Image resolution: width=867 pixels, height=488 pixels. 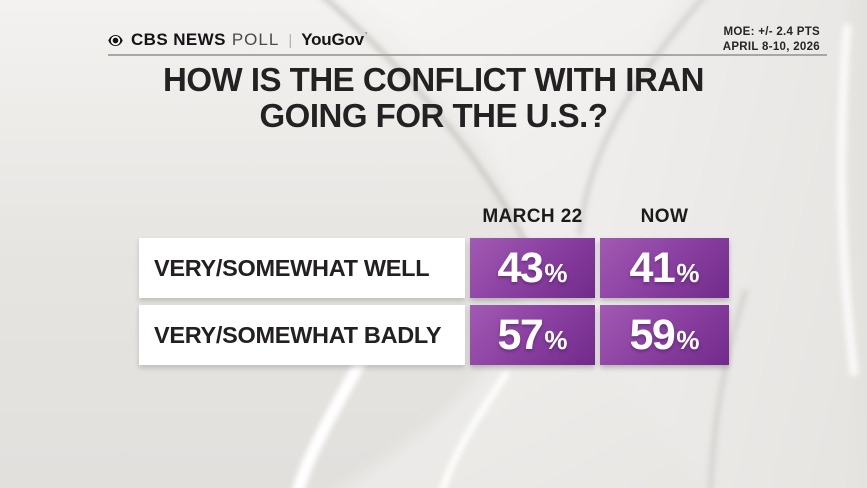 What do you see at coordinates (433, 79) in the screenshot?
I see `title-line-1: HOW IS THE CONFLICT WITH IRAN` at bounding box center [433, 79].